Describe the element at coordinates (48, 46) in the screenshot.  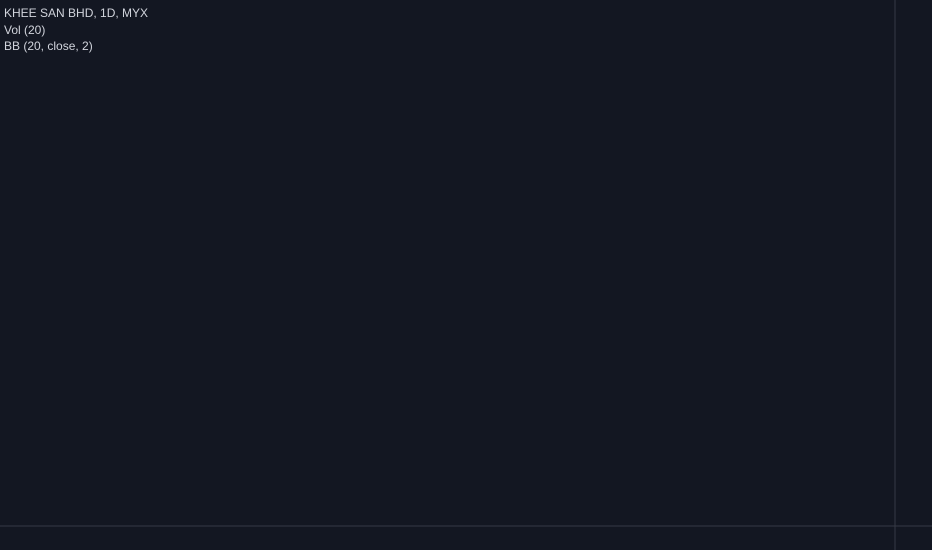
I see `indicator-label: BB (20, close, 2)` at that location.